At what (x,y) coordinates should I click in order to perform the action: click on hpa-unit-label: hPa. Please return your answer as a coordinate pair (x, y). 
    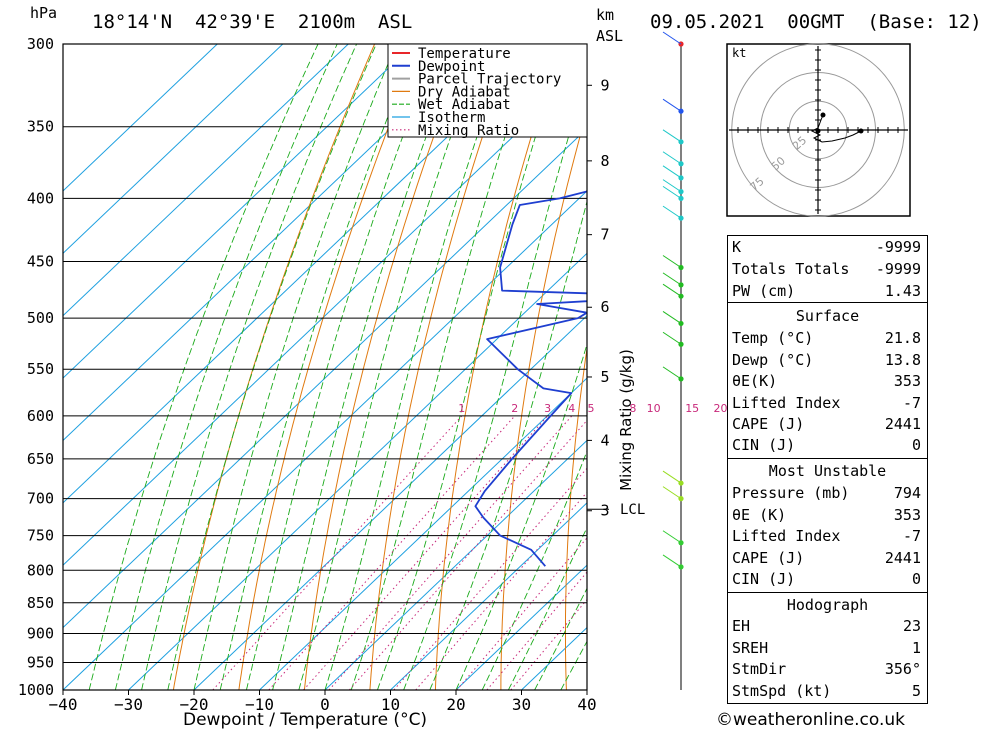
    Looking at the image, I should click on (44, 13).